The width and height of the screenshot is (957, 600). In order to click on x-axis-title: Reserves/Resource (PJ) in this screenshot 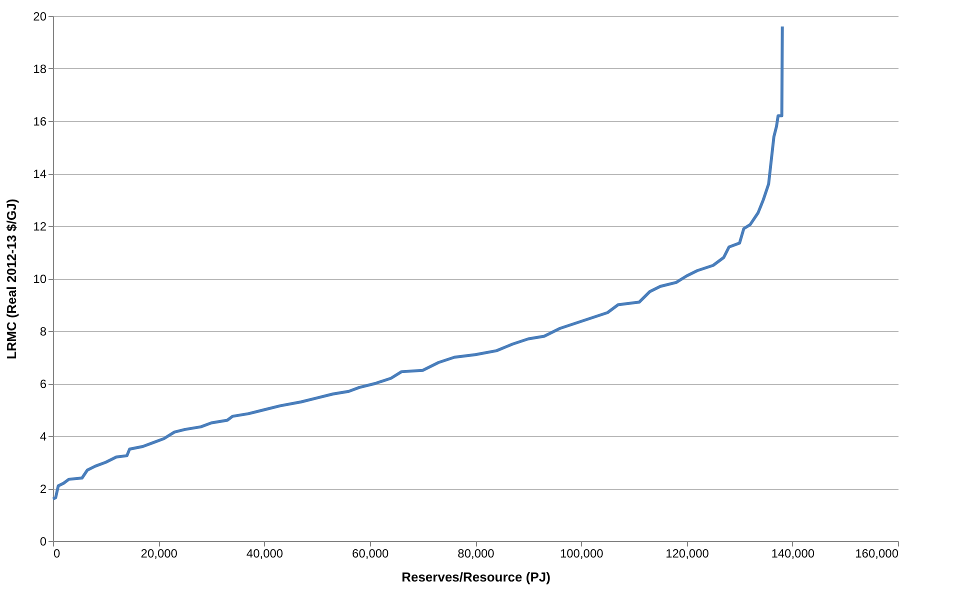, I will do `click(476, 577)`.